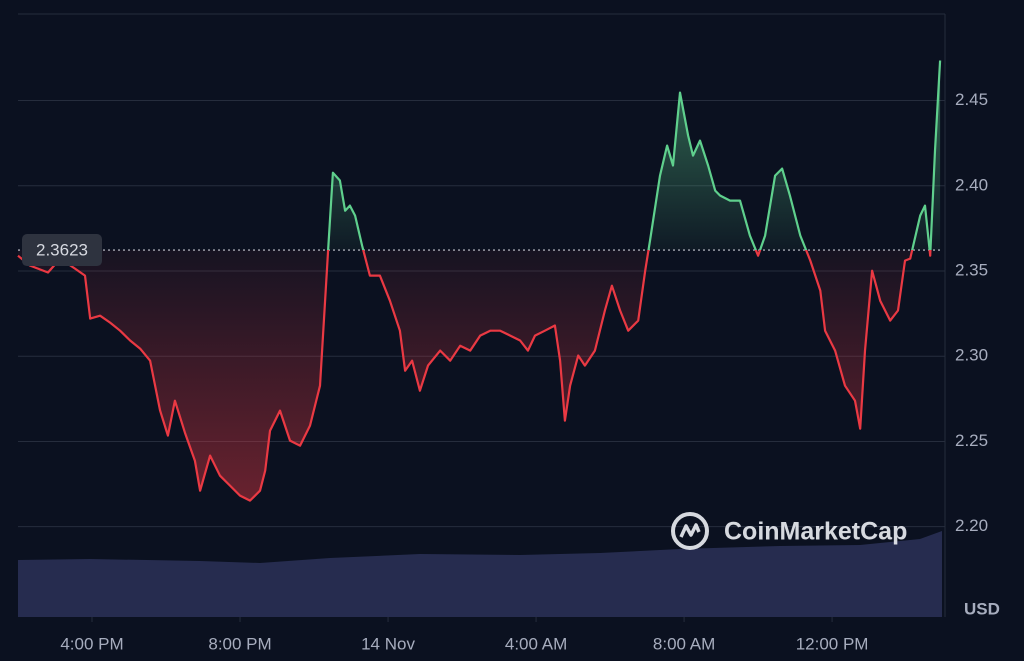  Describe the element at coordinates (91, 643) in the screenshot. I see `x-tick-label: 4:00 PM` at that location.